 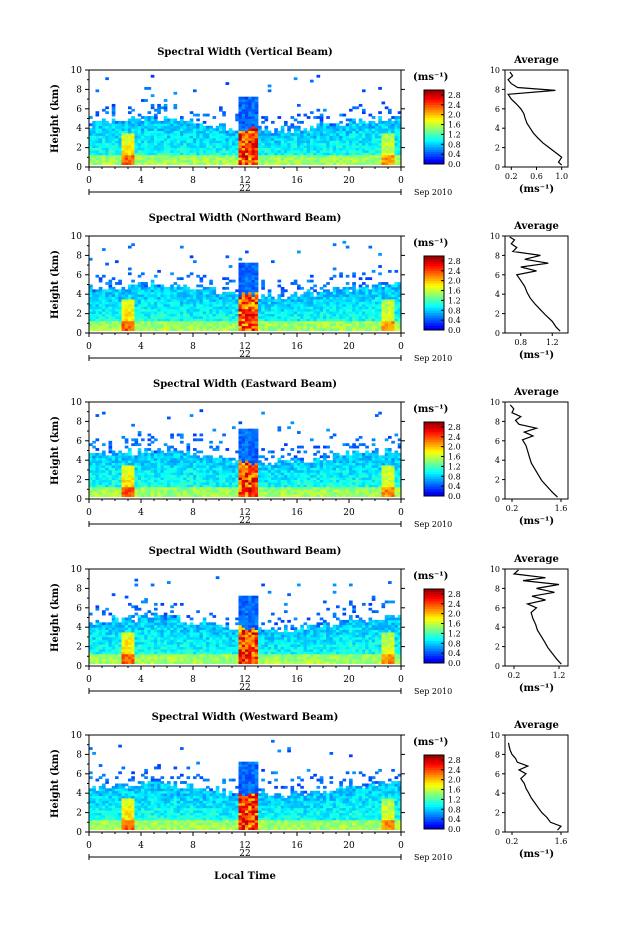 I want to click on x-tick-label: 16, so click(x=297, y=181).